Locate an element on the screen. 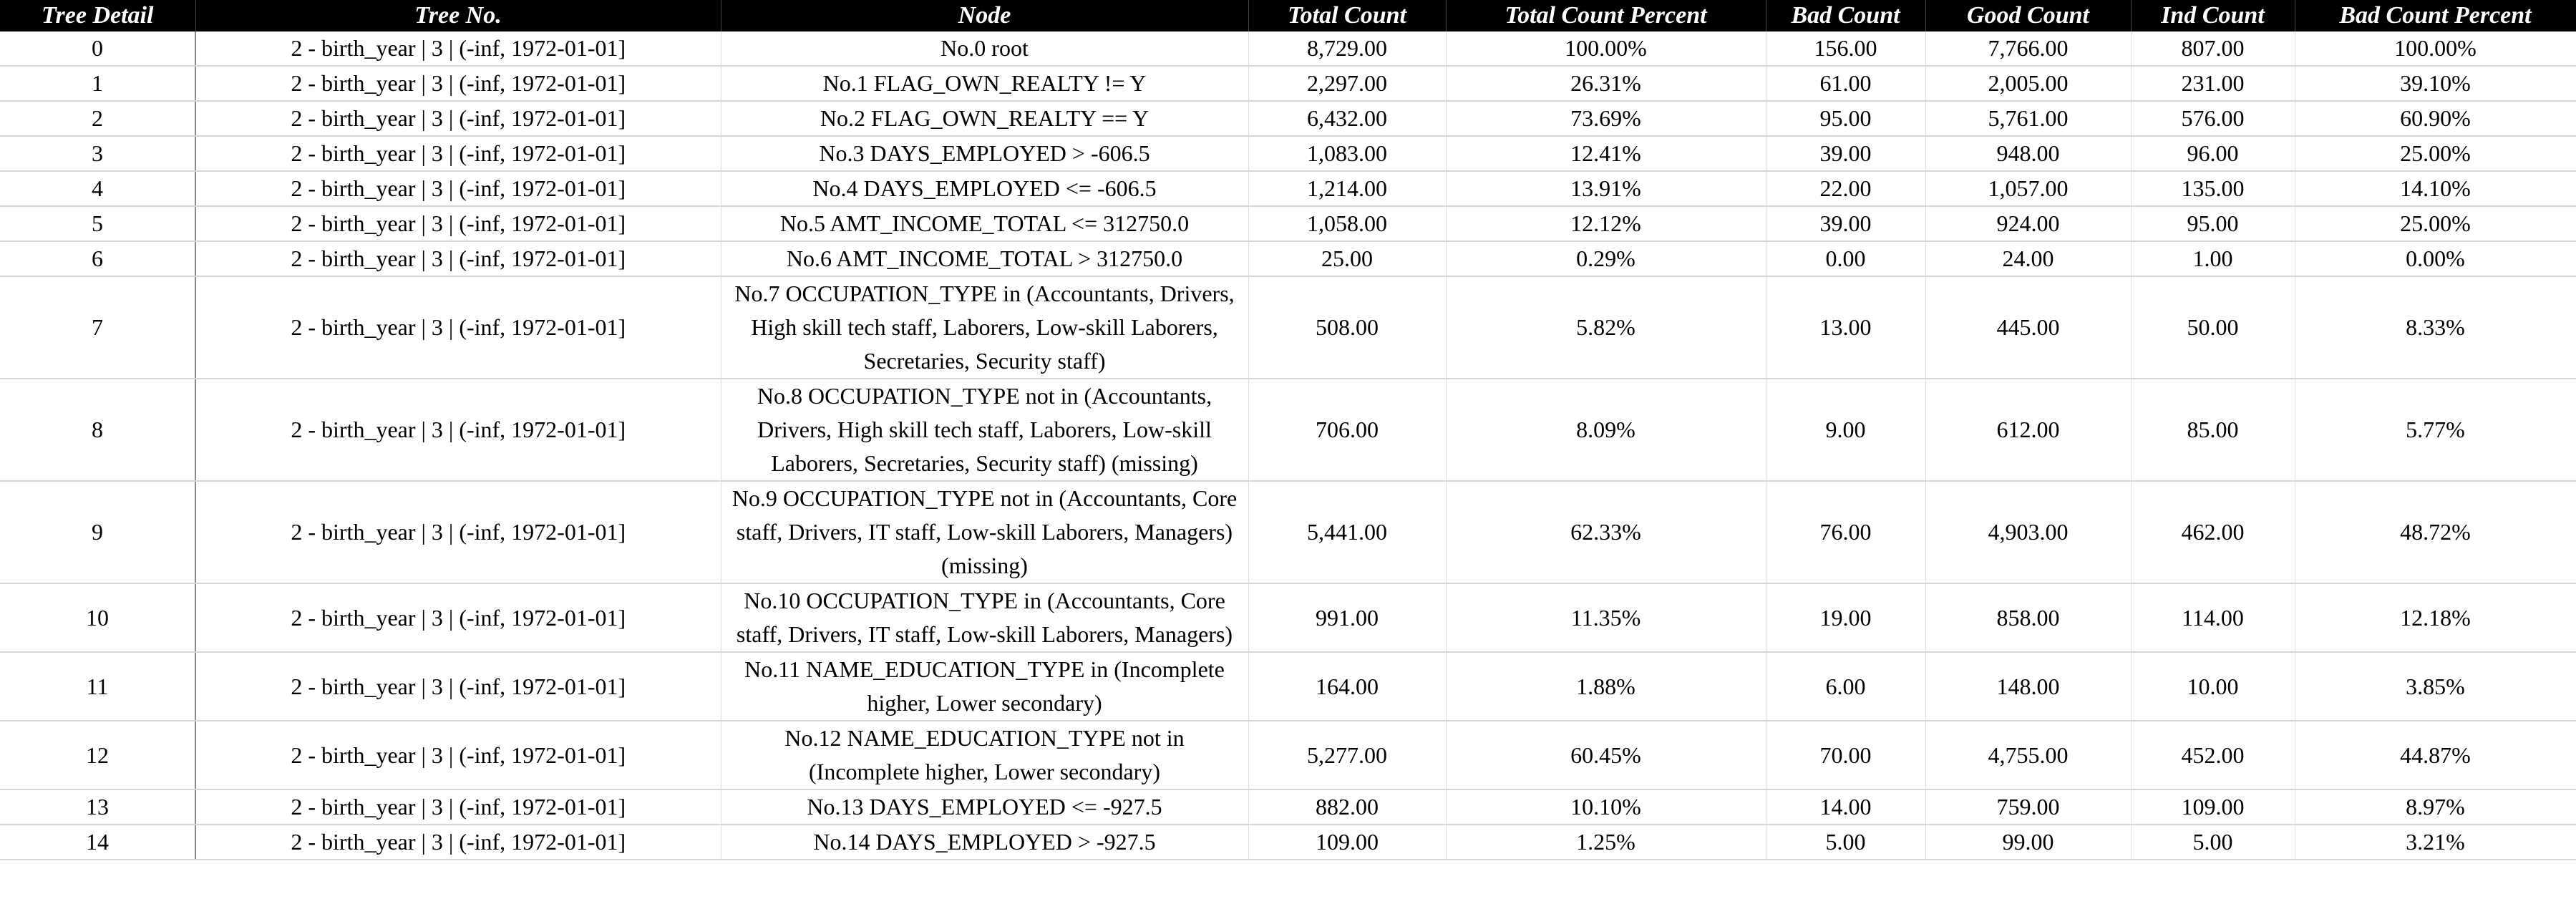 The height and width of the screenshot is (909, 2576). cell-tree-detail: 6 is located at coordinates (98, 259).